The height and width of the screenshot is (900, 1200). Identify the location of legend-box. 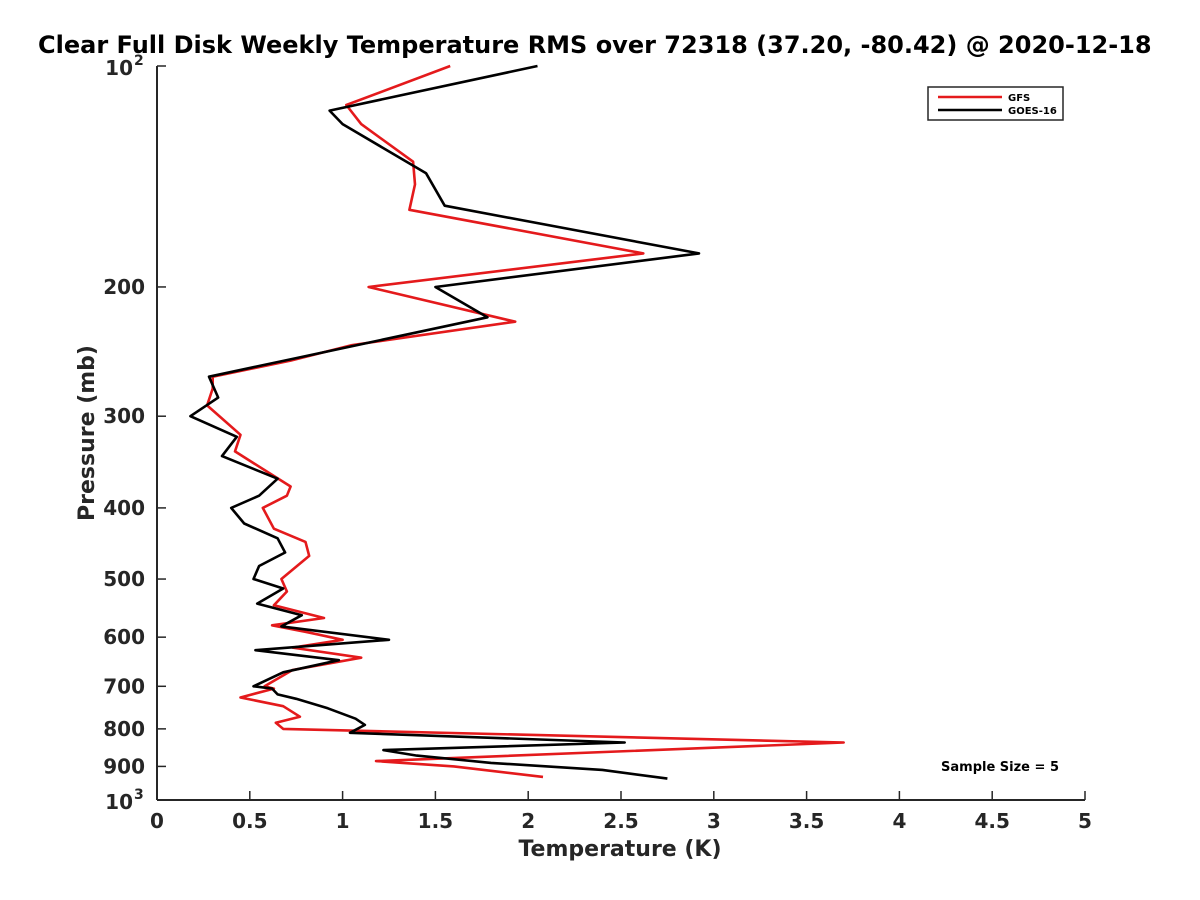
(995, 103).